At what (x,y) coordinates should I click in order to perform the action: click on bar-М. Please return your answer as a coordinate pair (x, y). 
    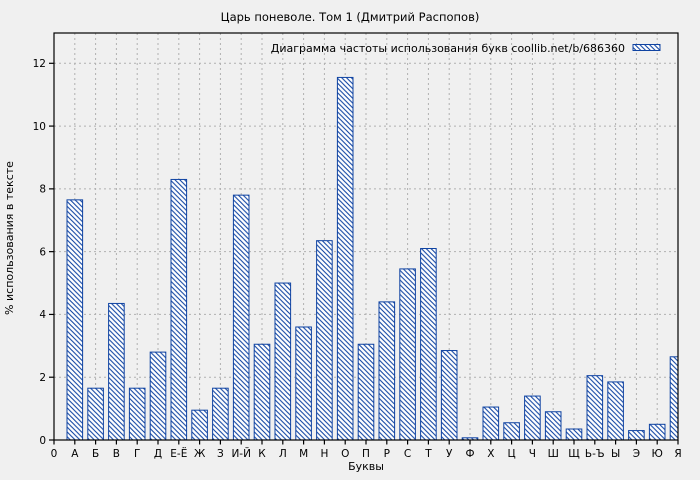
    Looking at the image, I should click on (303, 383).